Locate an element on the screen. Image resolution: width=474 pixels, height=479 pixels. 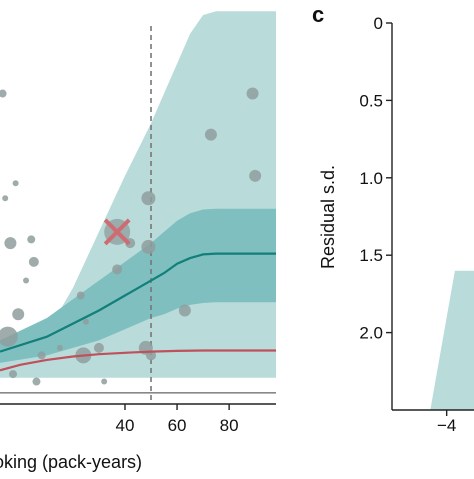
right-y-ticks: 0 0.5 1.0 1.5 2.0 is located at coordinates (375, 178).